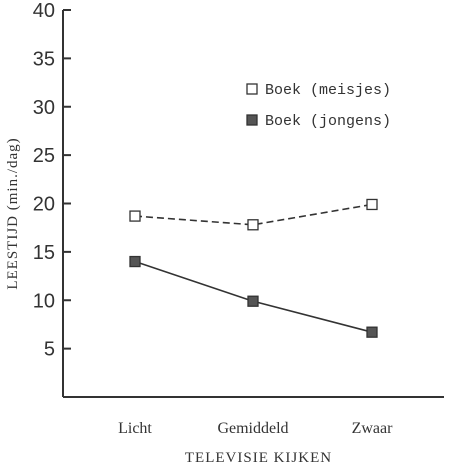 This screenshot has width=450, height=466. Describe the element at coordinates (328, 121) in the screenshot. I see `legend-label: Boek (jongens)` at that location.